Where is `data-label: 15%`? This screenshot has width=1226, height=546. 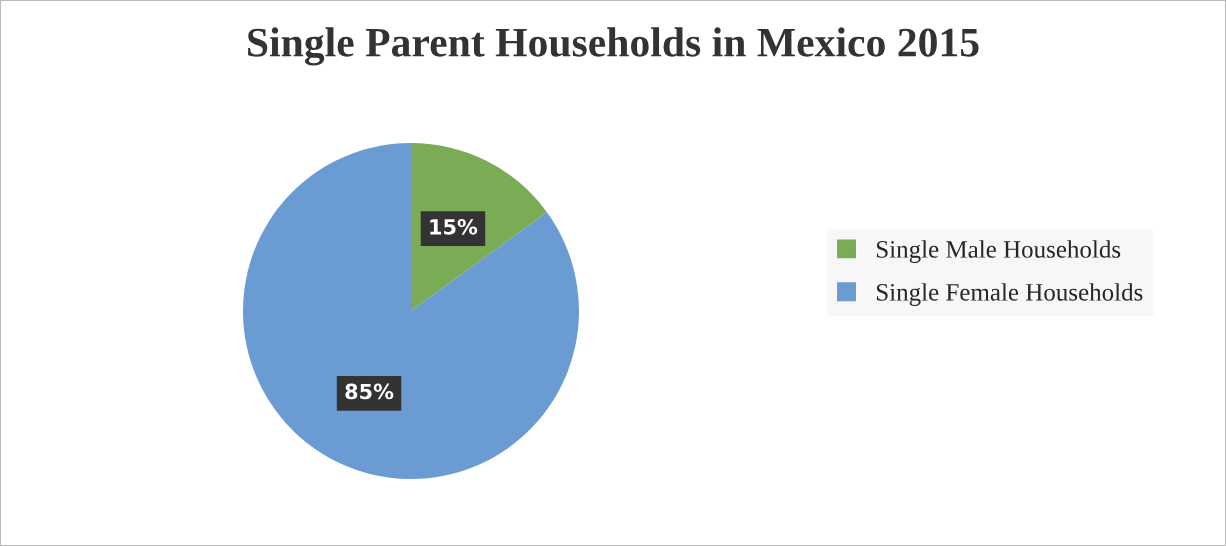 data-label: 15% is located at coordinates (454, 226).